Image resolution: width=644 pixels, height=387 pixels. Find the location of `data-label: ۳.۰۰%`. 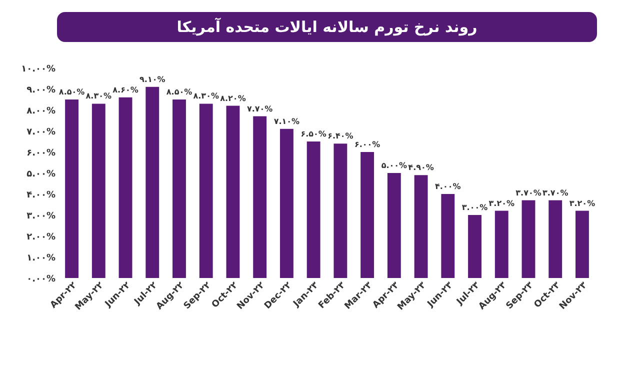

data-label: ۳.۰۰% is located at coordinates (475, 207).